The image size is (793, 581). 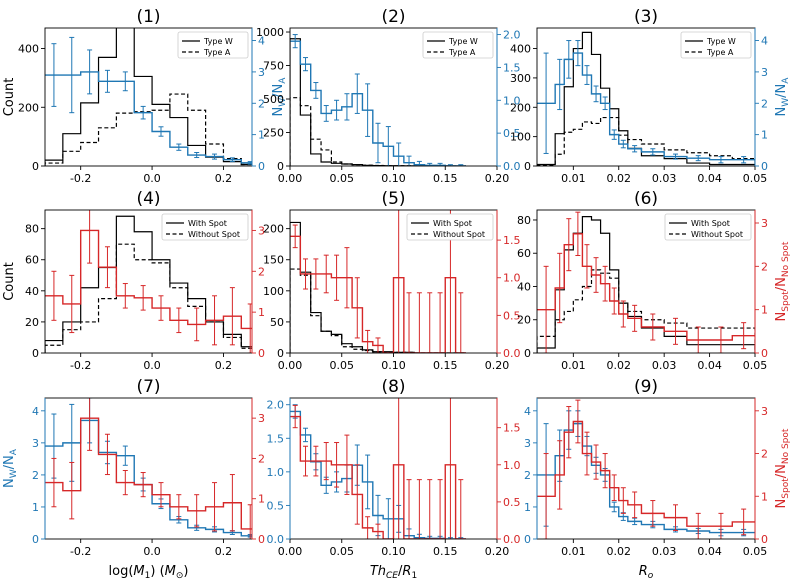 What do you see at coordinates (279, 97) in the screenshot?
I see `right-y-axis-label: NW/NA` at bounding box center [279, 97].